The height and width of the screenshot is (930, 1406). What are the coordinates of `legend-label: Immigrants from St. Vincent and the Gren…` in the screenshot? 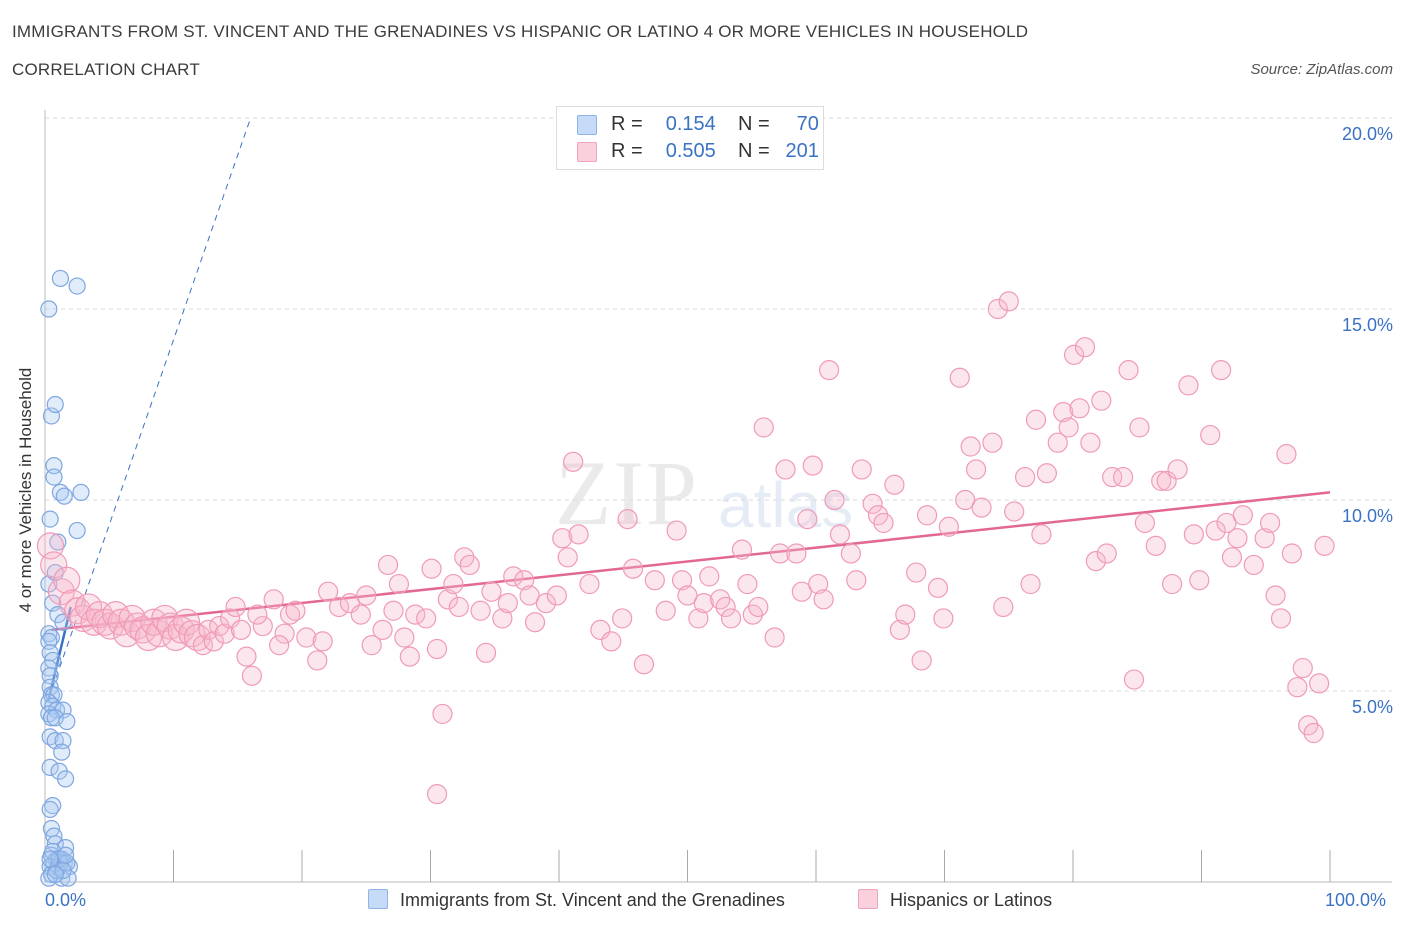 It's located at (592, 900).